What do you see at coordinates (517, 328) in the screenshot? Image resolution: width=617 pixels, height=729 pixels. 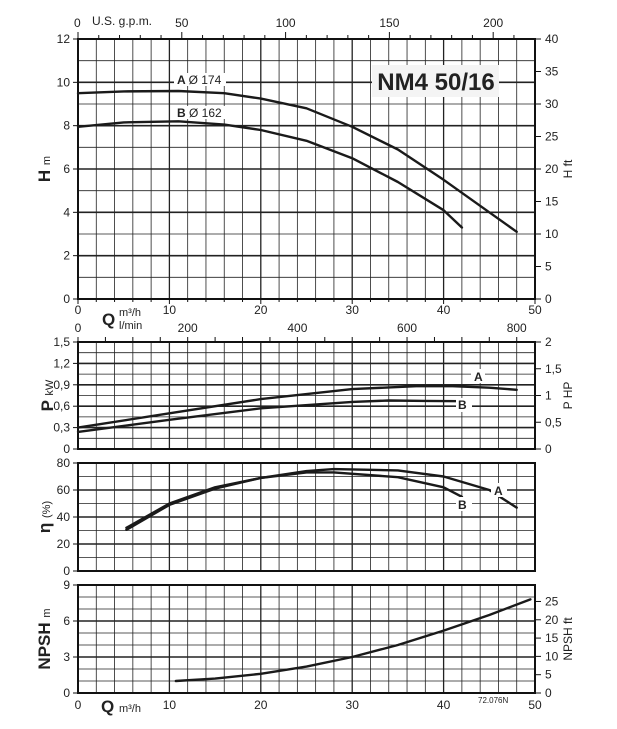 I see `lpm-tick-label: 800` at bounding box center [517, 328].